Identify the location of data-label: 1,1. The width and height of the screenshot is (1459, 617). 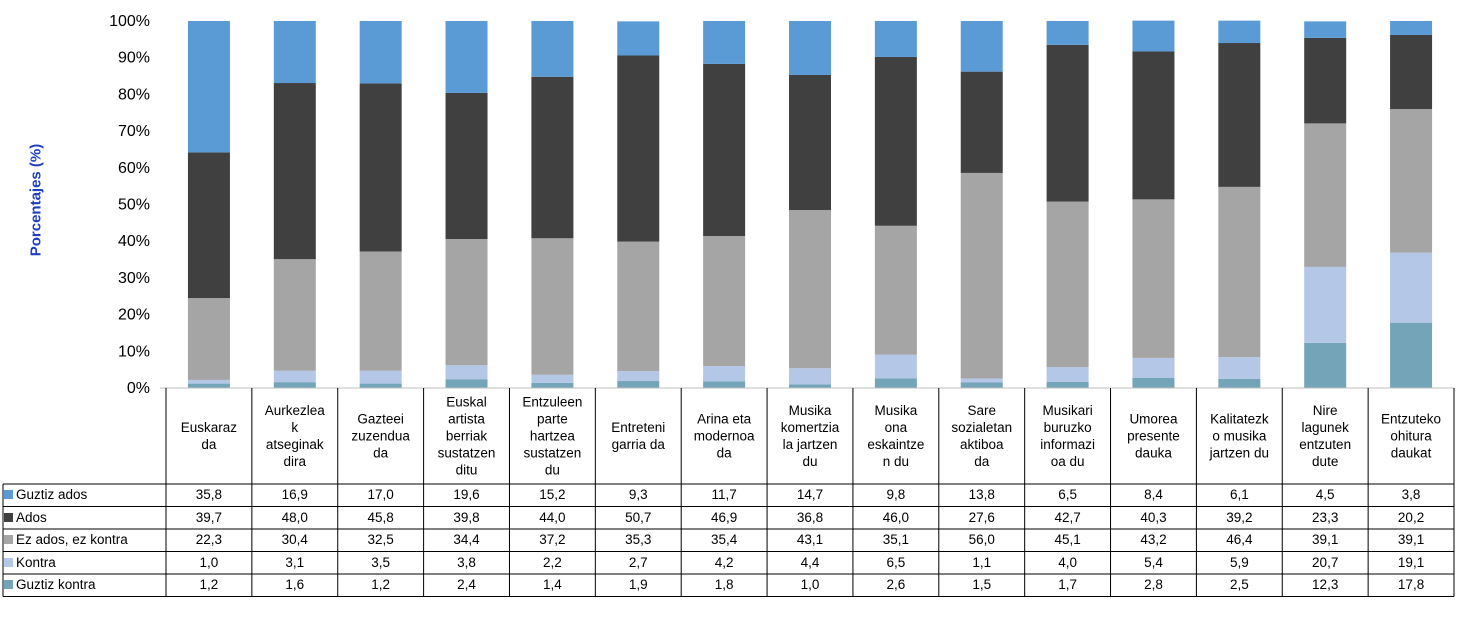
(982, 562).